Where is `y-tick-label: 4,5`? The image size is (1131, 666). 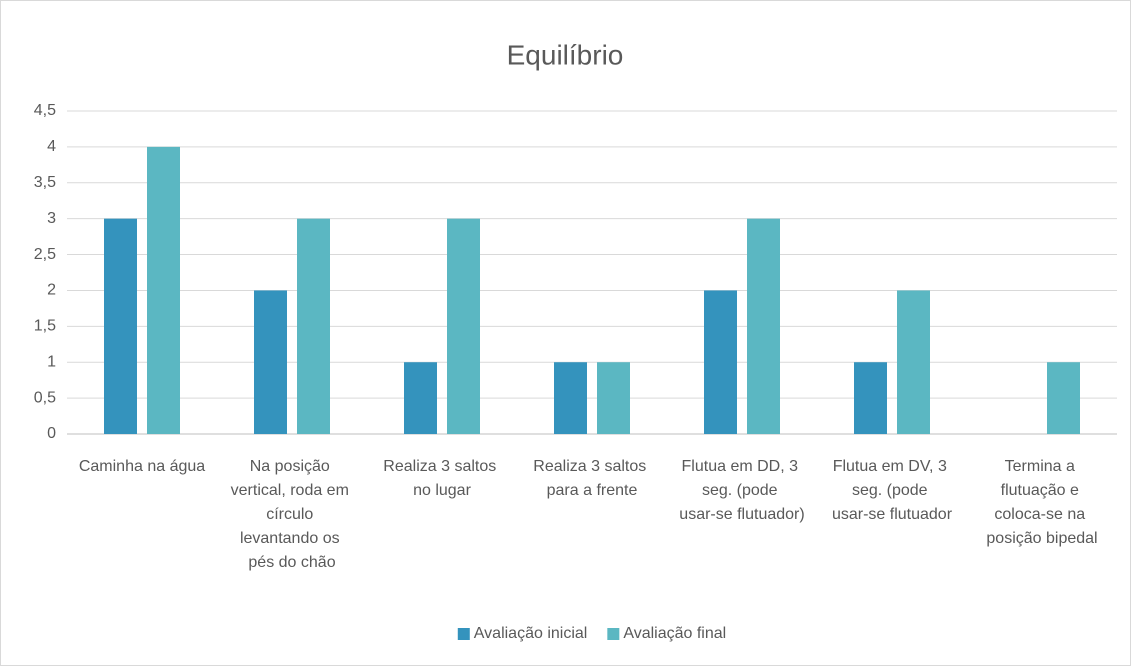 y-tick-label: 4,5 is located at coordinates (45, 110).